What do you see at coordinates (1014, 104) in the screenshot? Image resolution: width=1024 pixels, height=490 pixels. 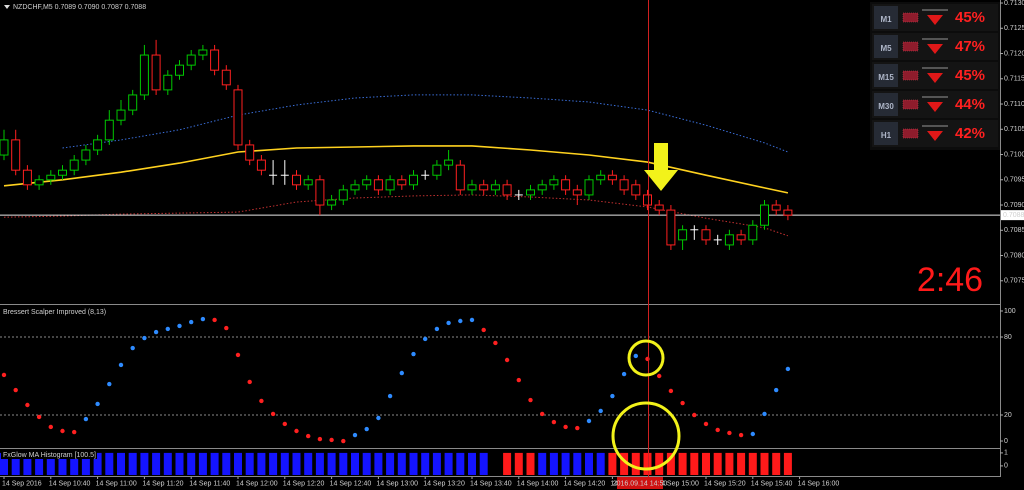 I see `y-tick-label: 0.7110` at bounding box center [1014, 104].